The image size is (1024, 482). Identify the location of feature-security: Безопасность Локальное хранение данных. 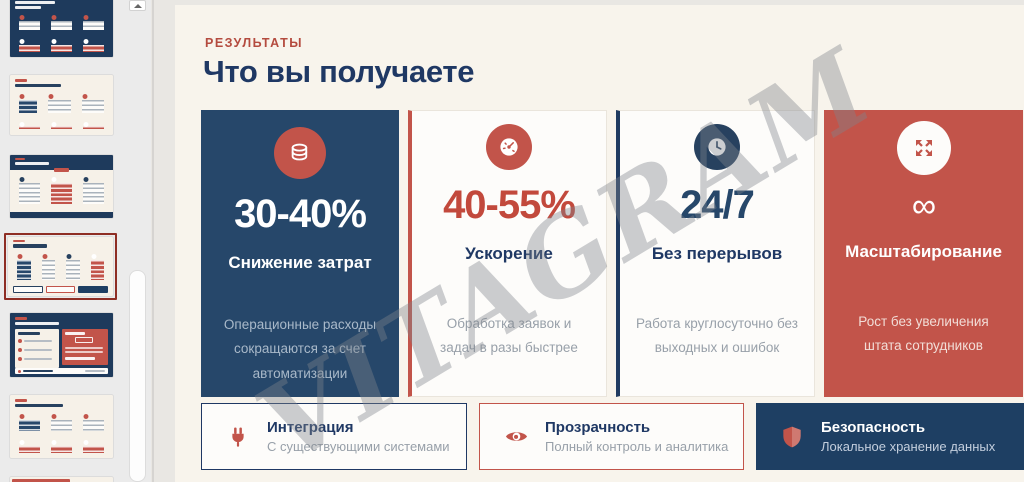
(890, 436).